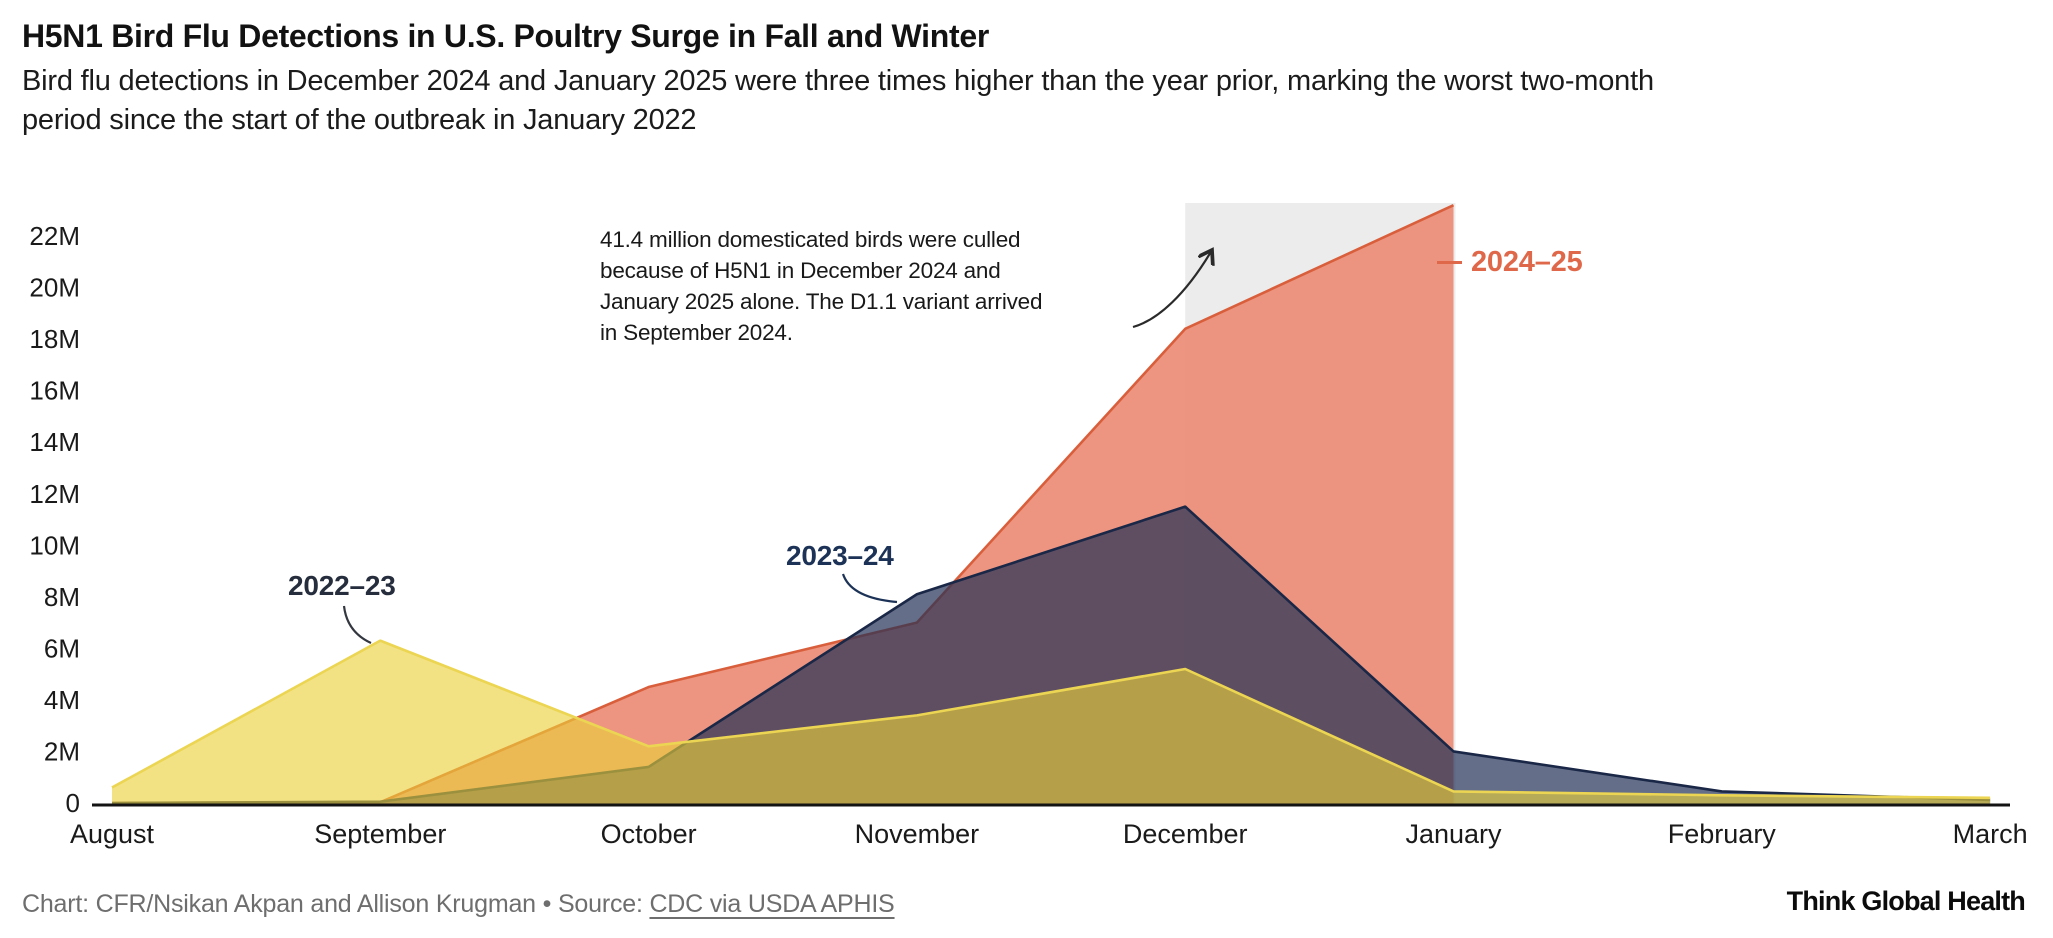 This screenshot has height=938, width=2053. What do you see at coordinates (342, 585) in the screenshot?
I see `series-label-2022-23: 2022–23` at bounding box center [342, 585].